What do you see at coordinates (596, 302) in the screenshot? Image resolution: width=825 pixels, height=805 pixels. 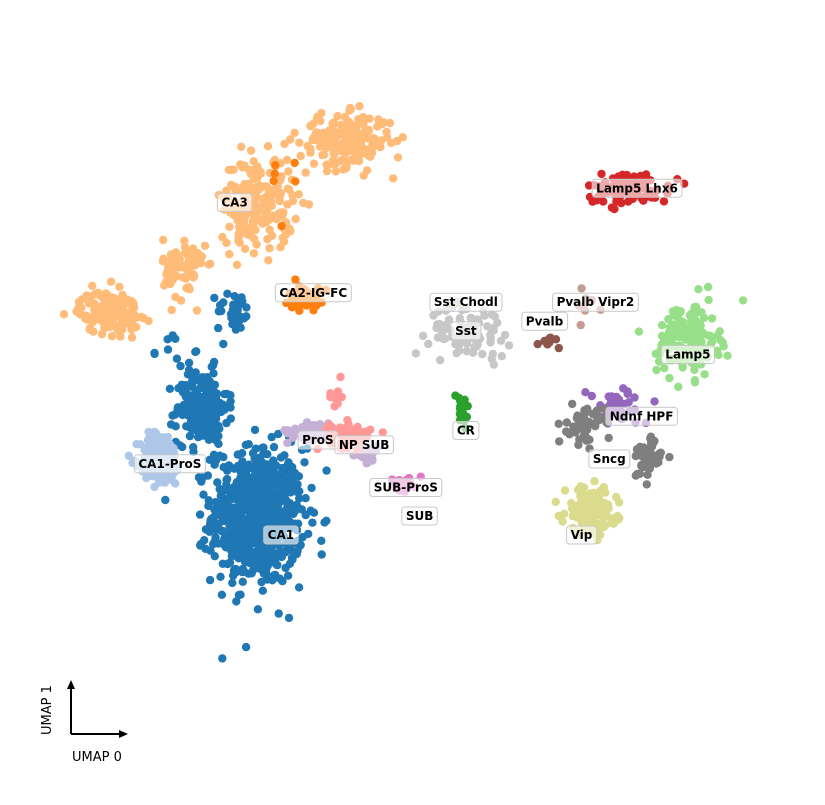 I see `cluster-label-text: Pvalb Vipr2` at bounding box center [596, 302].